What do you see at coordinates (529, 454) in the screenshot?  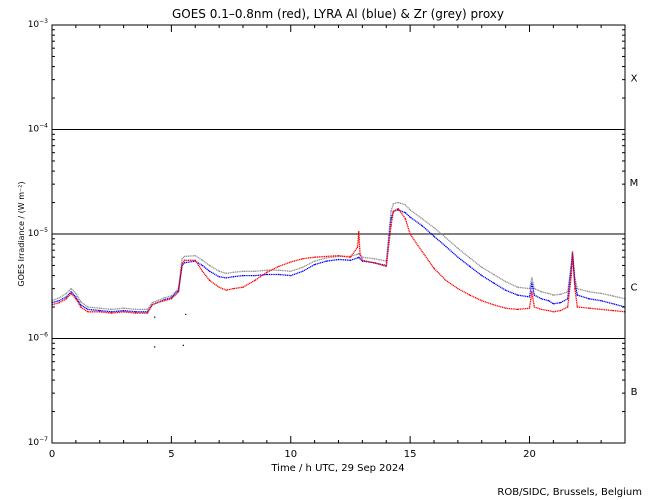 I see `x-tick-label: 20` at bounding box center [529, 454].